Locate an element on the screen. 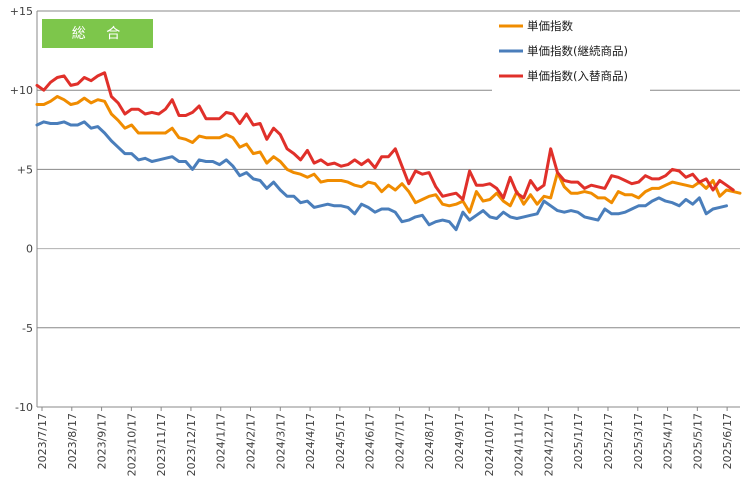 The image size is (746, 499). x-tick-label: 2024/6/17 is located at coordinates (370, 441).